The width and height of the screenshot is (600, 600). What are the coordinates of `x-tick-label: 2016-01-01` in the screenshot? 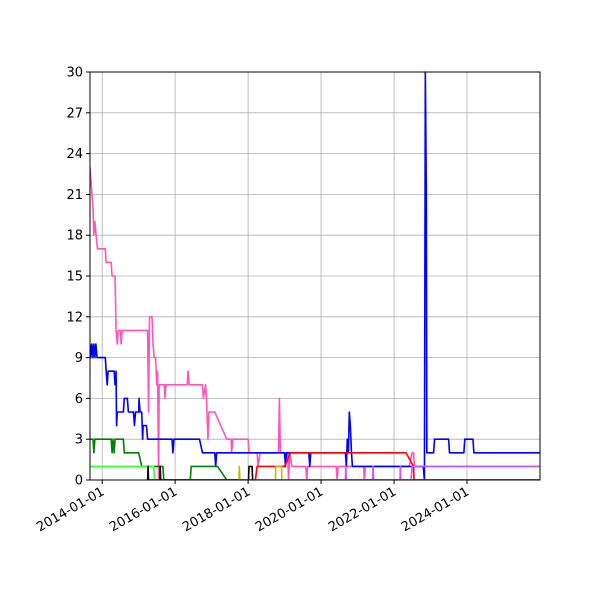 It's located at (143, 509).